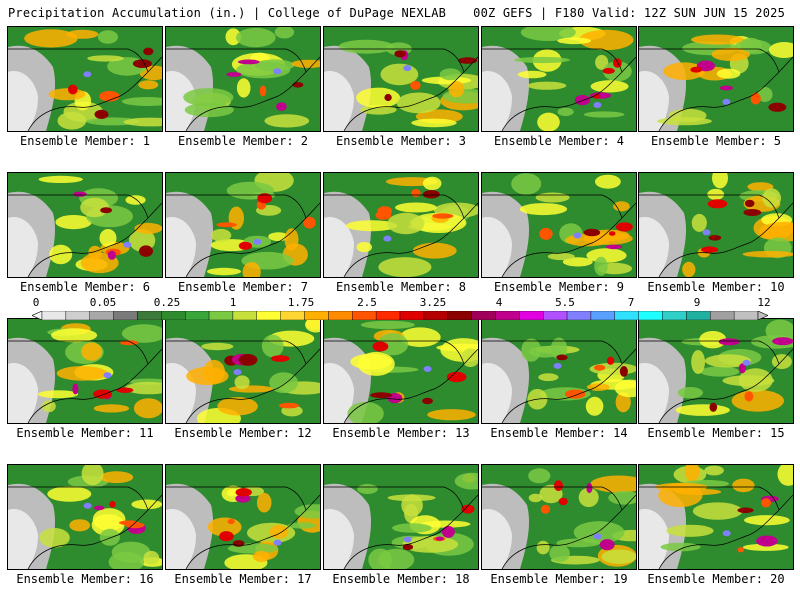 Image resolution: width=800 pixels, height=600 pixels. What do you see at coordinates (401, 287) in the screenshot?
I see `ensemble-member-label: Ensemble Member: 8` at bounding box center [401, 287].